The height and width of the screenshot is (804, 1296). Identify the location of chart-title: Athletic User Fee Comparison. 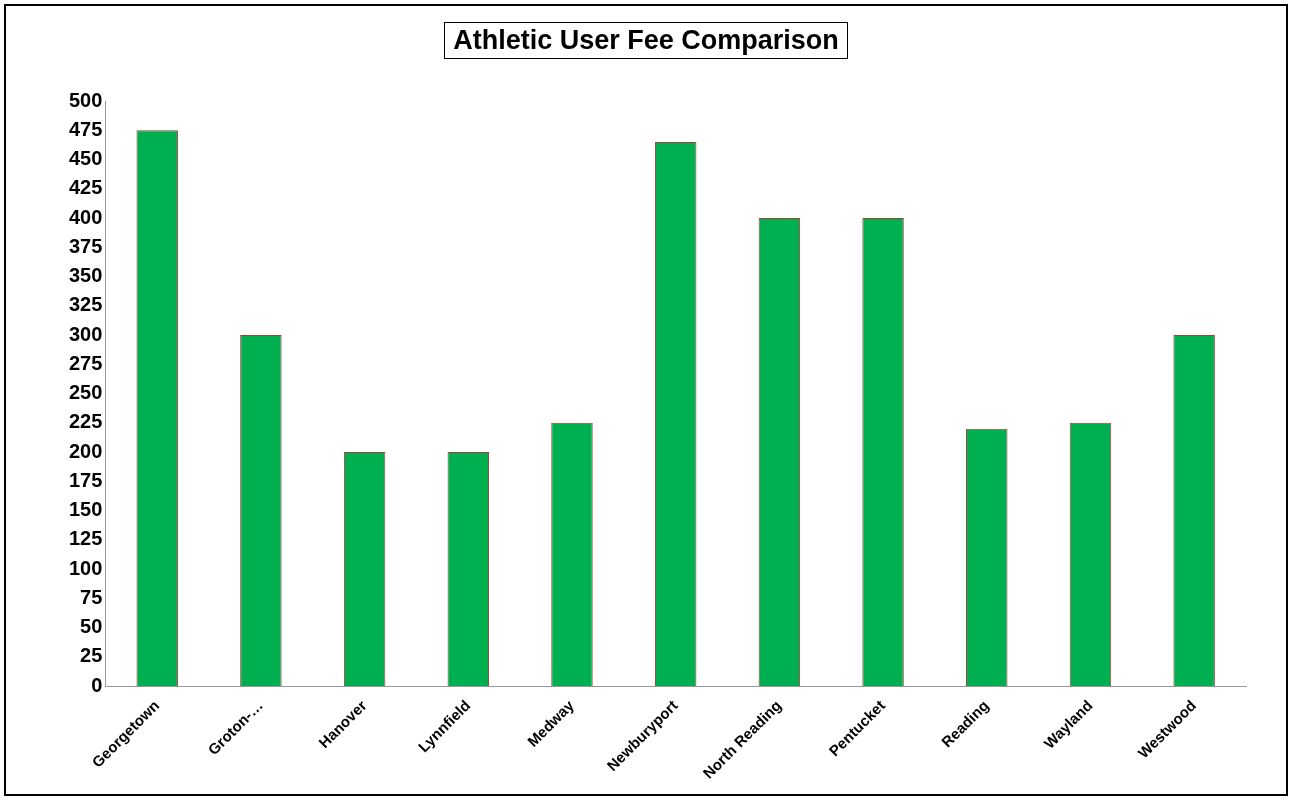
(646, 40).